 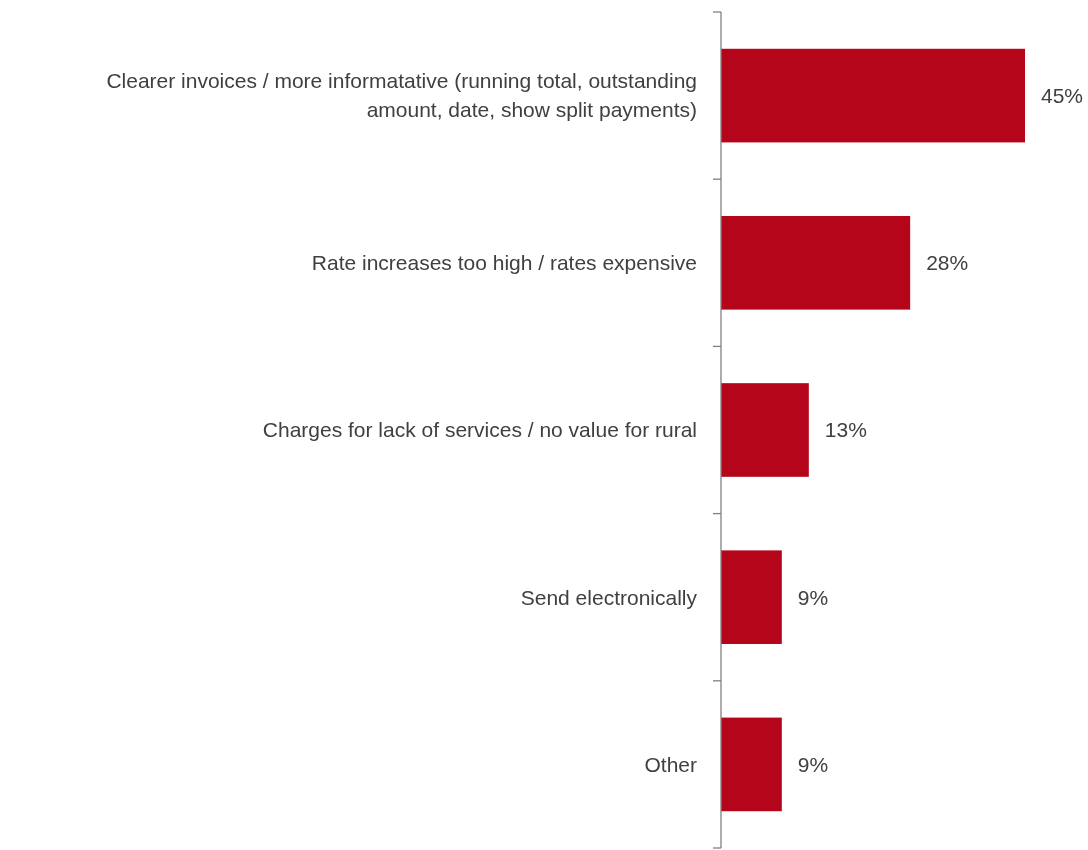 I want to click on data-label: 28%, so click(x=947, y=263).